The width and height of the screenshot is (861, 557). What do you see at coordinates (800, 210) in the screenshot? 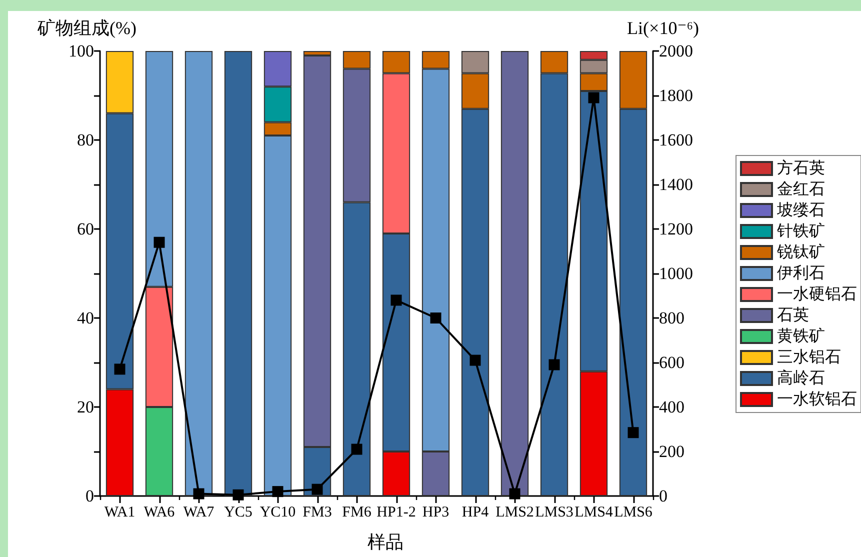
I see `legend-label: 坡缕石` at bounding box center [800, 210].